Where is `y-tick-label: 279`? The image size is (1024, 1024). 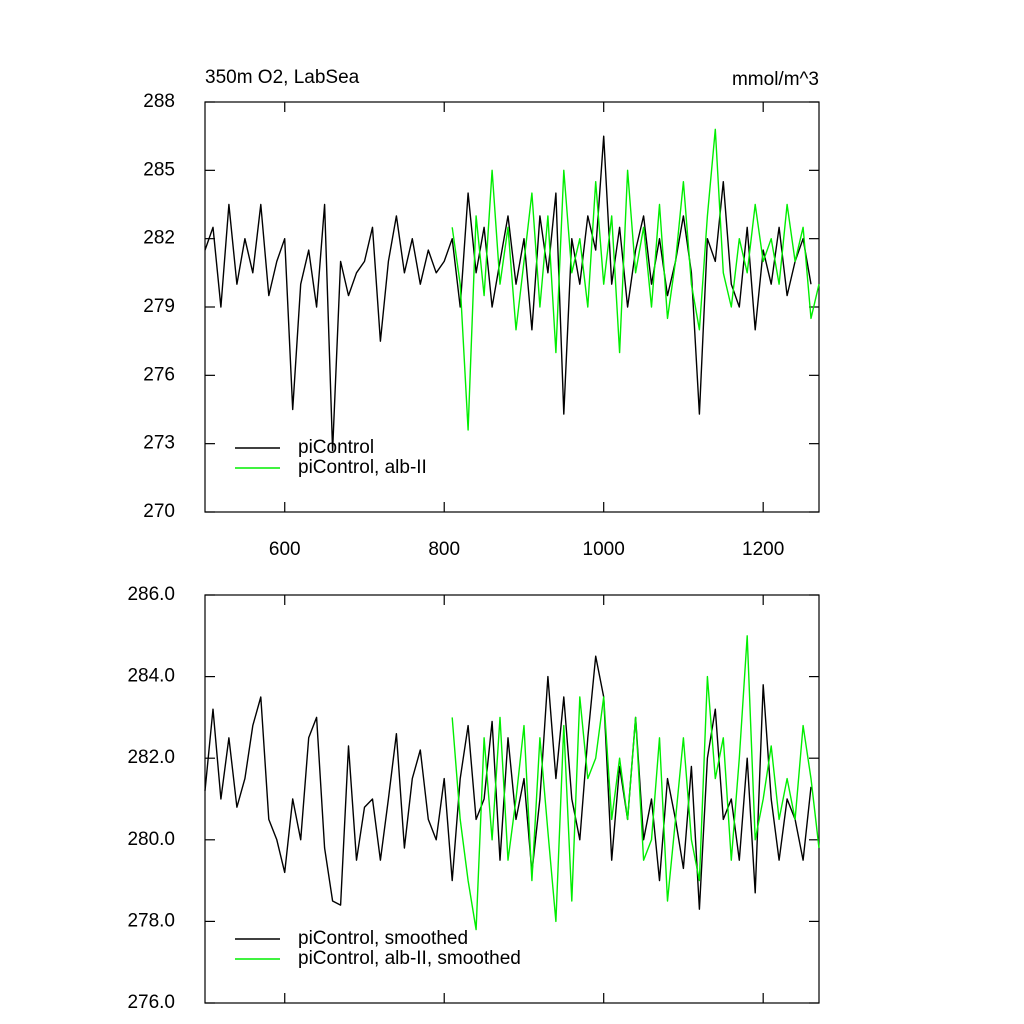 y-tick-label: 279 is located at coordinates (159, 306).